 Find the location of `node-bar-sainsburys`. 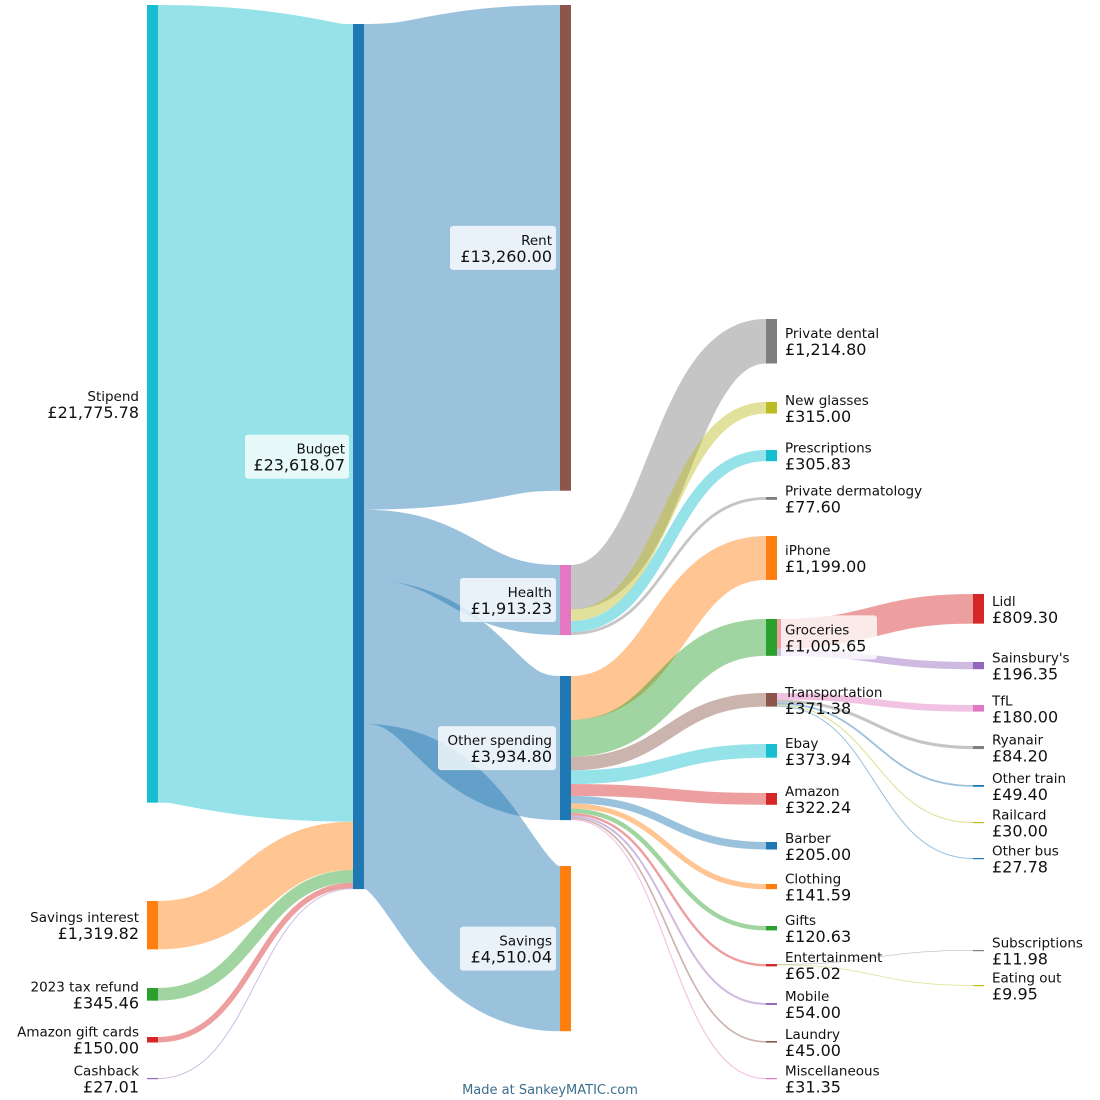

node-bar-sainsburys is located at coordinates (978, 666).